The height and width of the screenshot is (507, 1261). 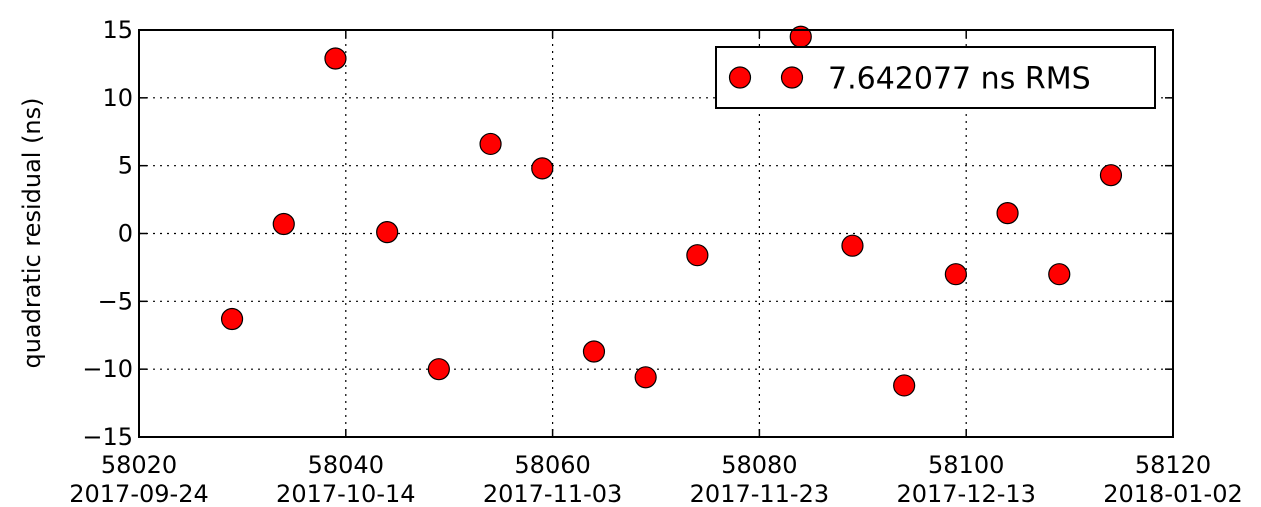 What do you see at coordinates (959, 79) in the screenshot?
I see `legend-label: 7.642077 ns RMS` at bounding box center [959, 79].